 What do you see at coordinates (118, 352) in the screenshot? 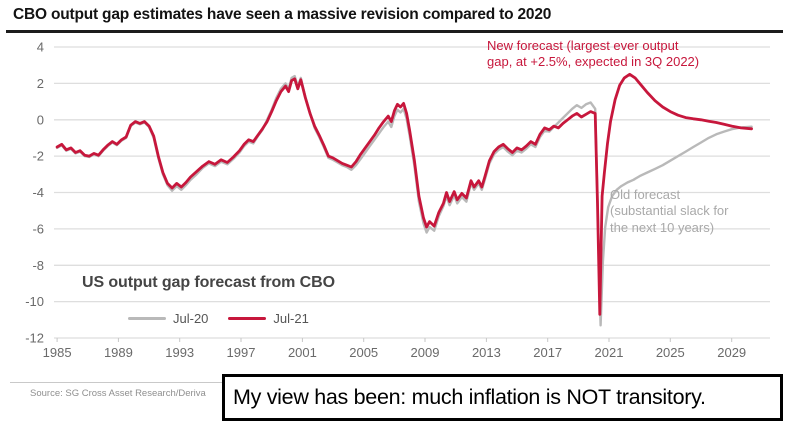
I see `x-tick-label: 1989` at bounding box center [118, 352].